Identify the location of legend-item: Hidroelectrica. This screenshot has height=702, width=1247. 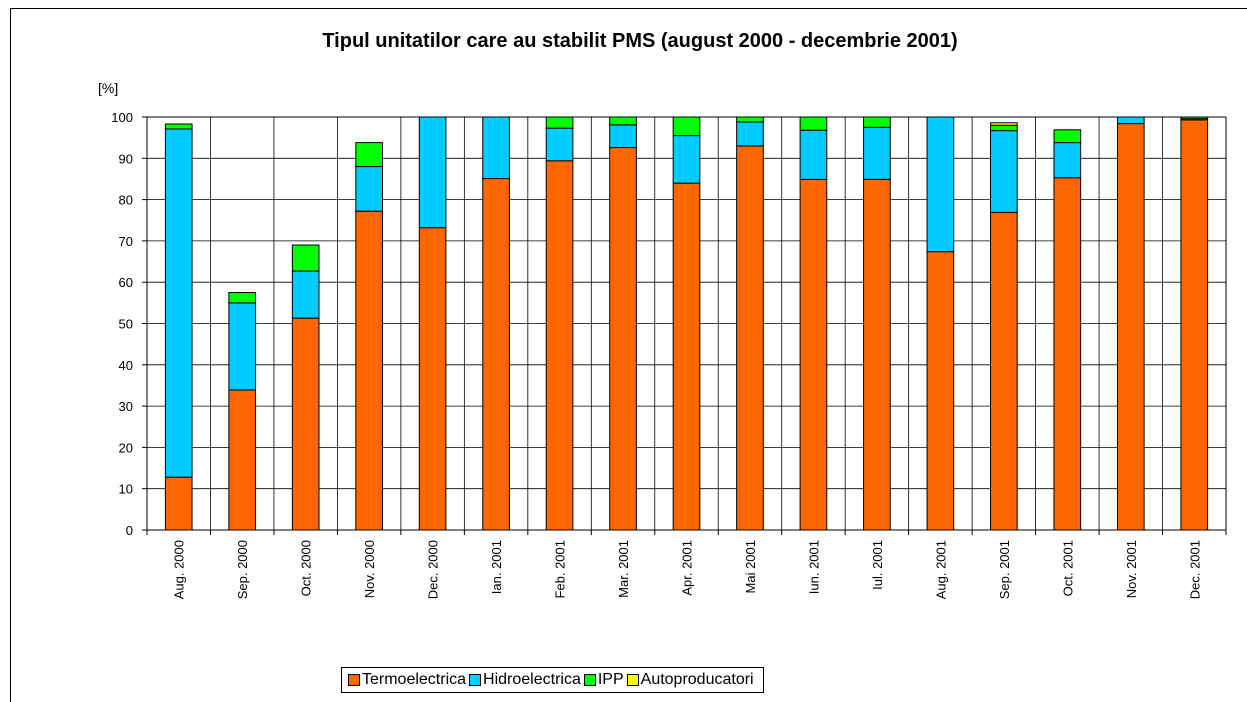
(525, 680).